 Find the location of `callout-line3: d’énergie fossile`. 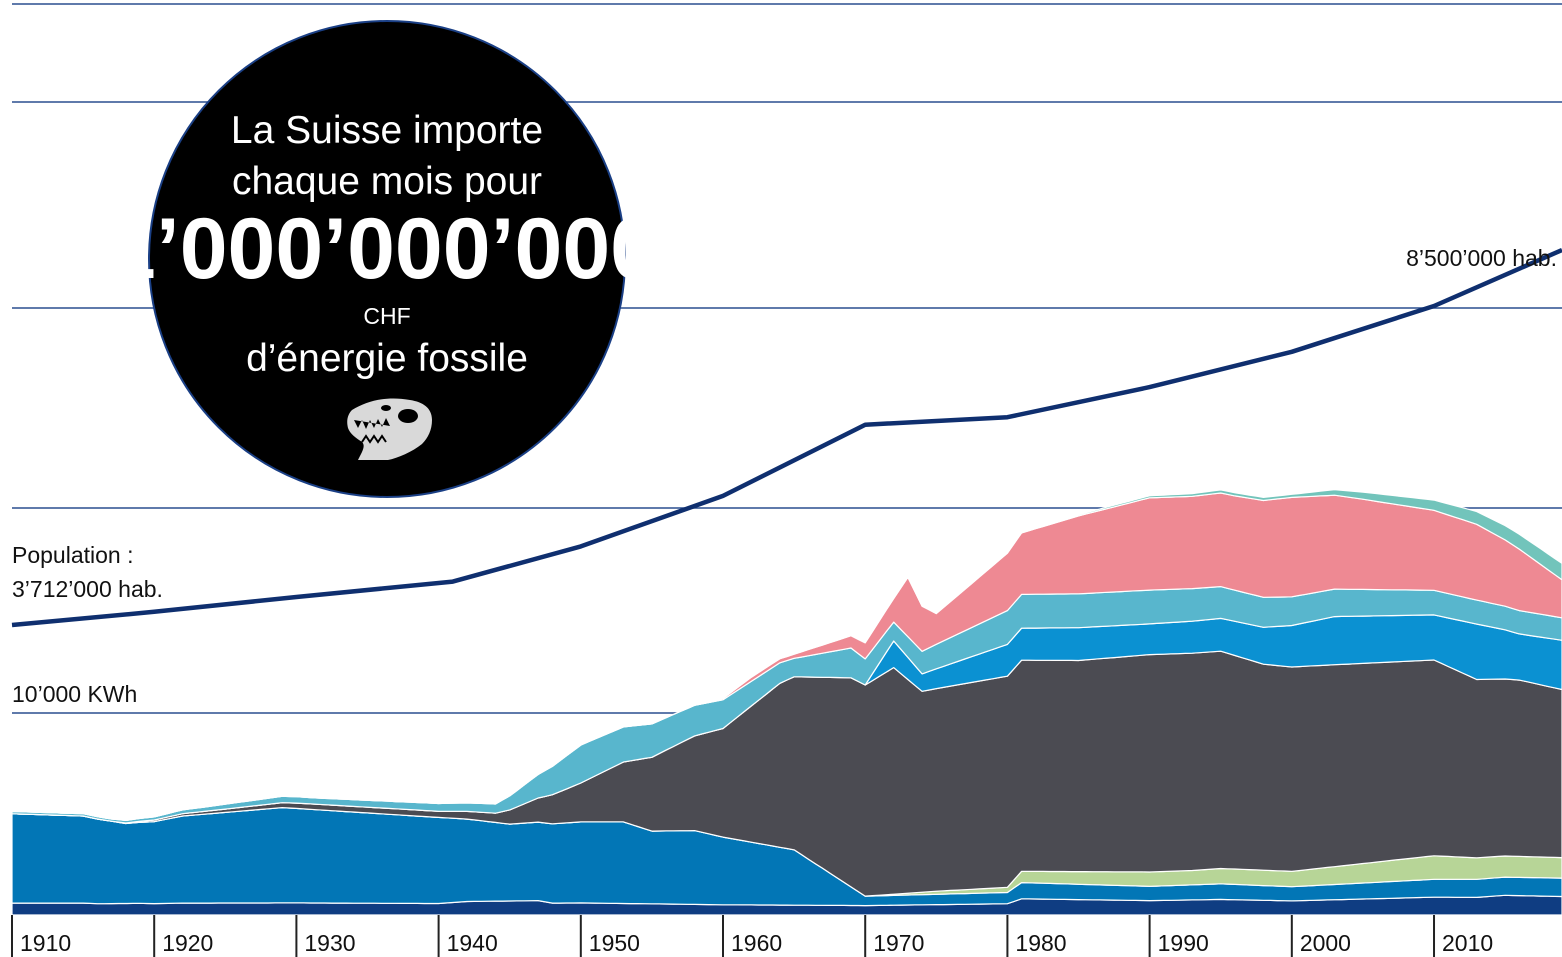

callout-line3: d’énergie fossile is located at coordinates (387, 358).